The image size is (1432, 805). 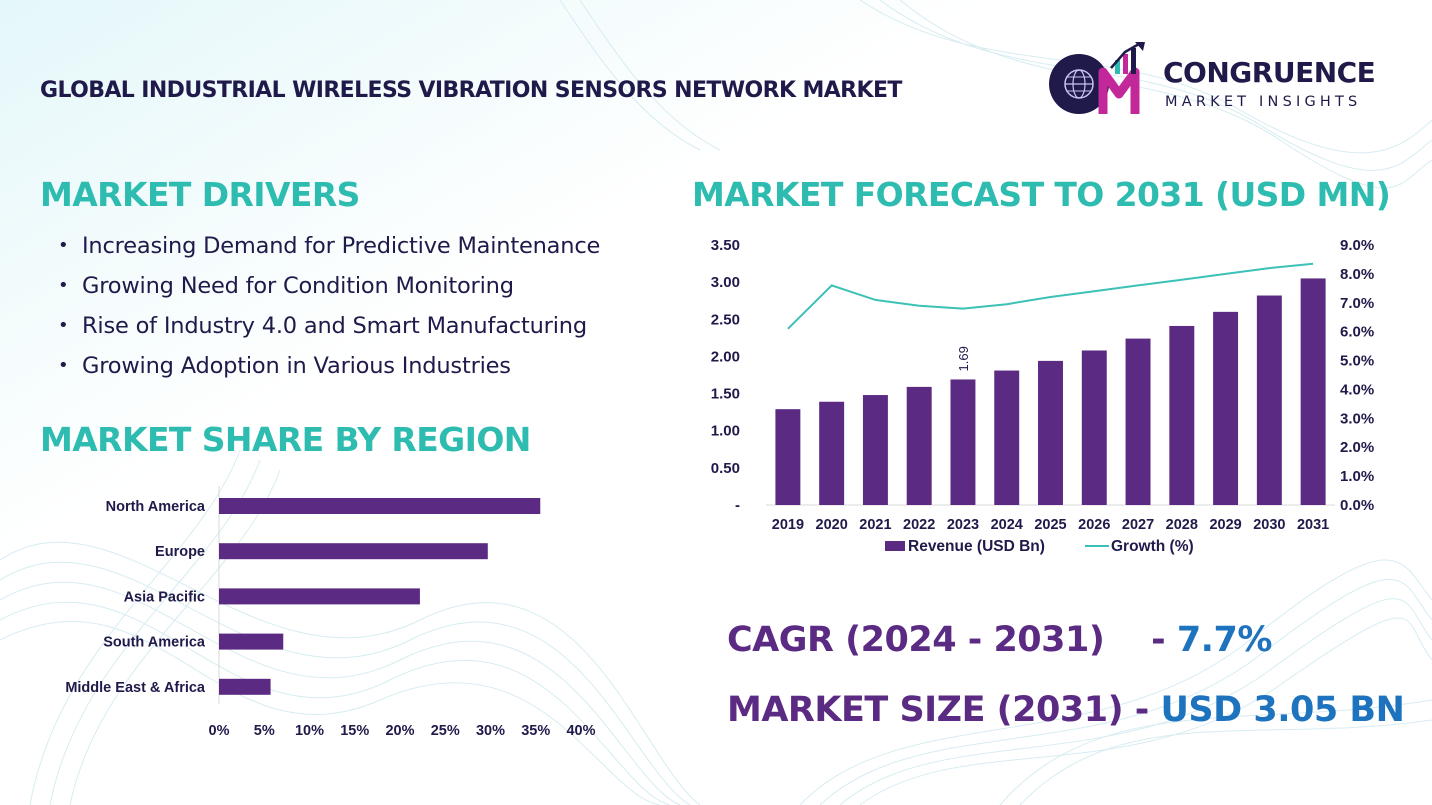 I want to click on y-right-tick-label: 9.0%, so click(x=1357, y=245).